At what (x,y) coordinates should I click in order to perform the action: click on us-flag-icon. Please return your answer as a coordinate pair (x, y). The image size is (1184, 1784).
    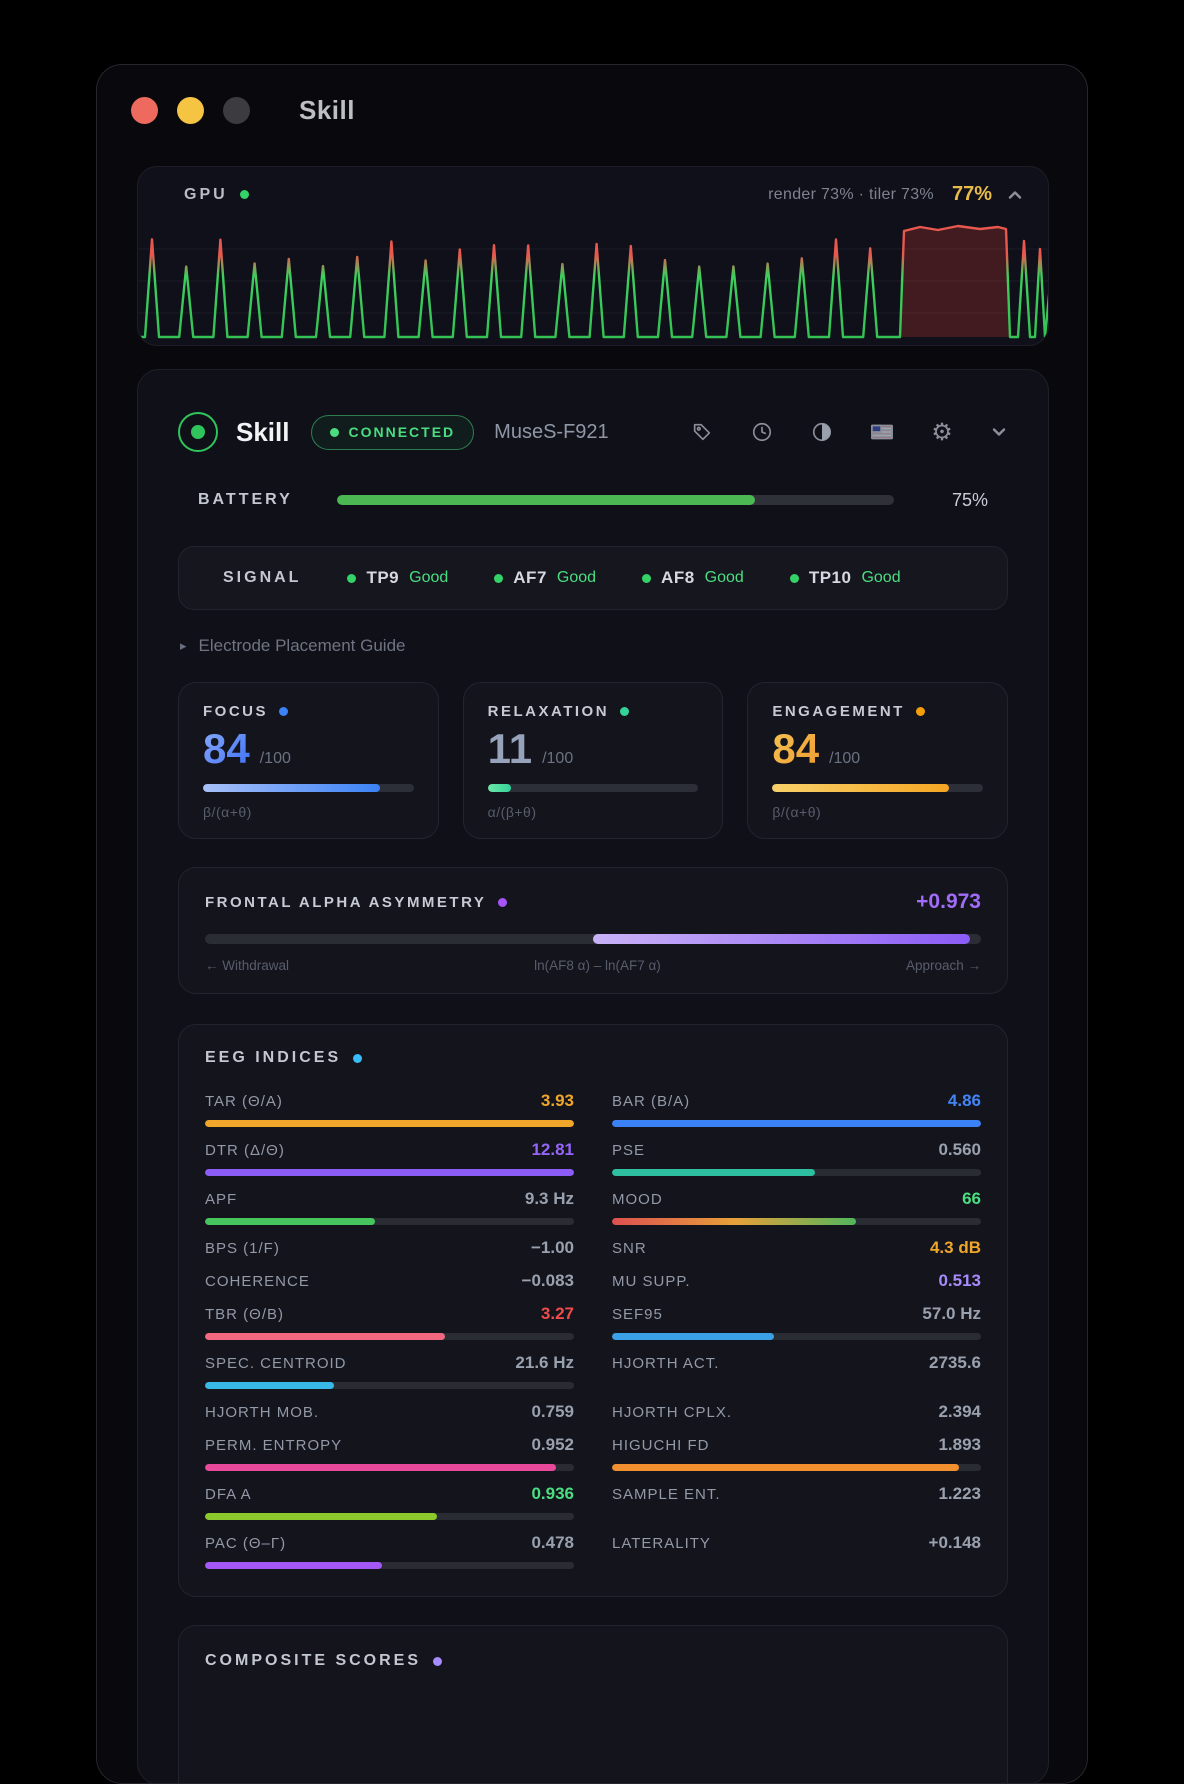
    Looking at the image, I should click on (882, 432).